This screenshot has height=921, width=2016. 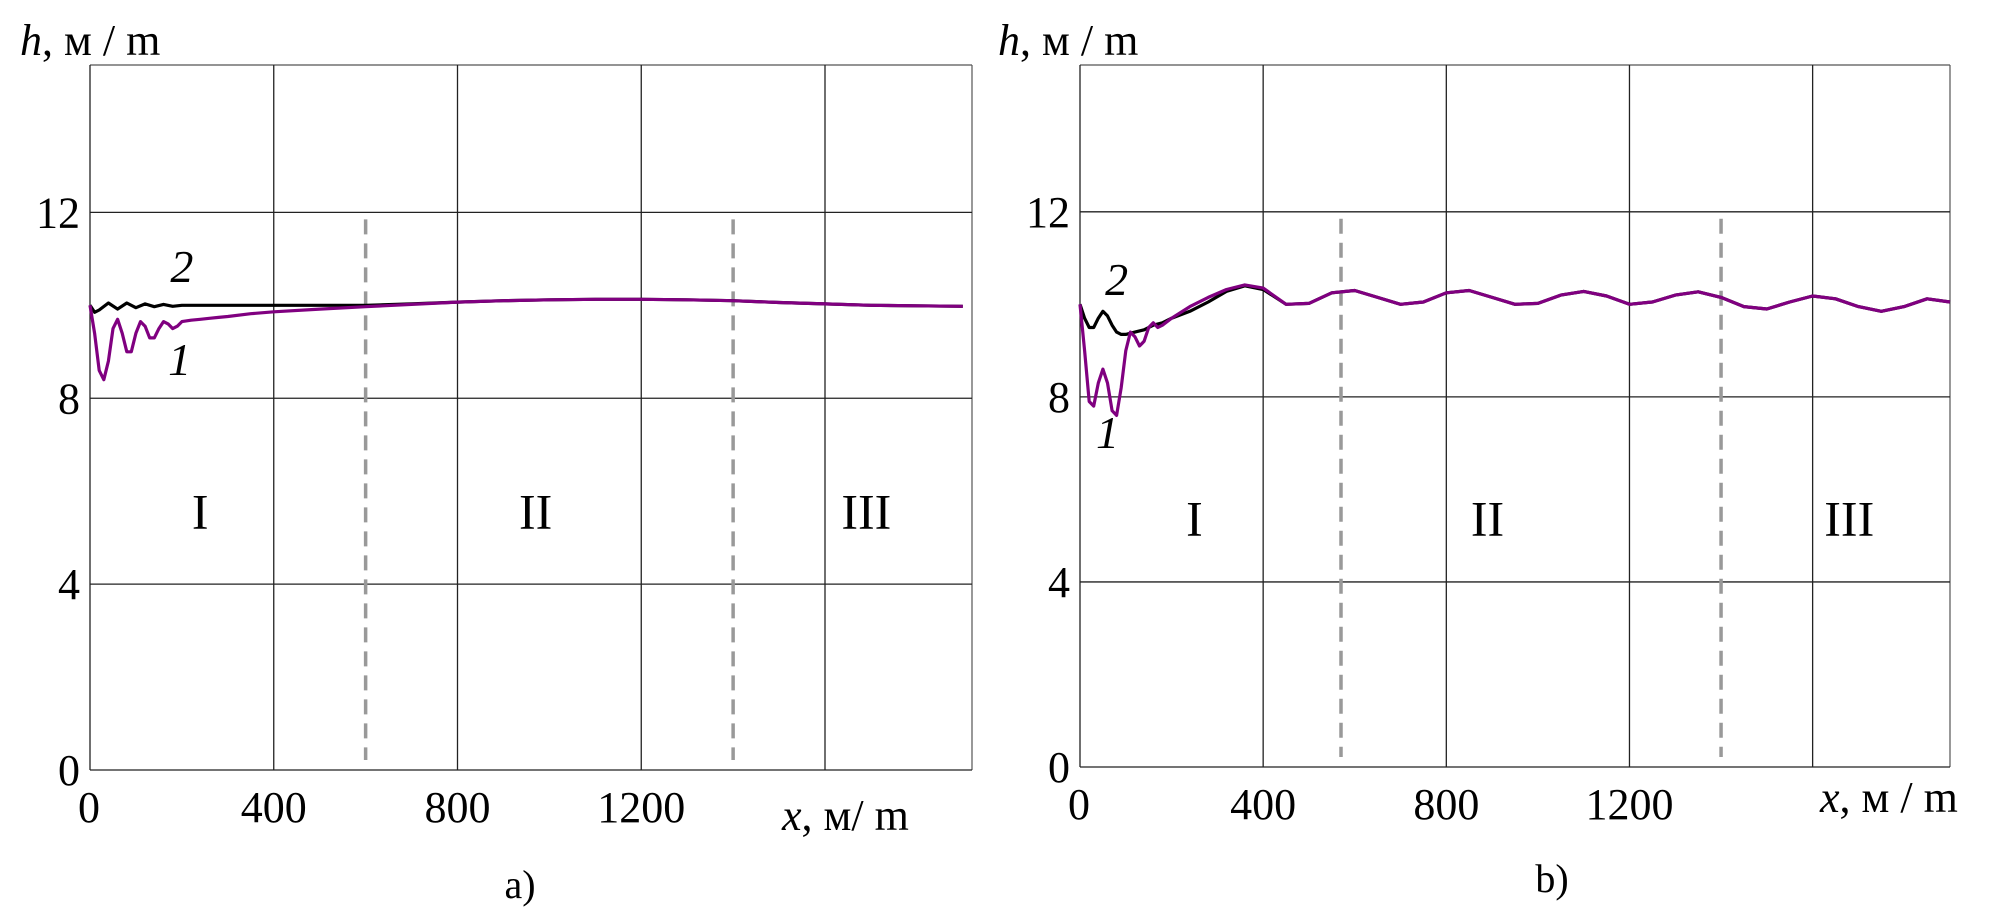 I want to click on panel-a-y-tick-label: 8, so click(x=69, y=398).